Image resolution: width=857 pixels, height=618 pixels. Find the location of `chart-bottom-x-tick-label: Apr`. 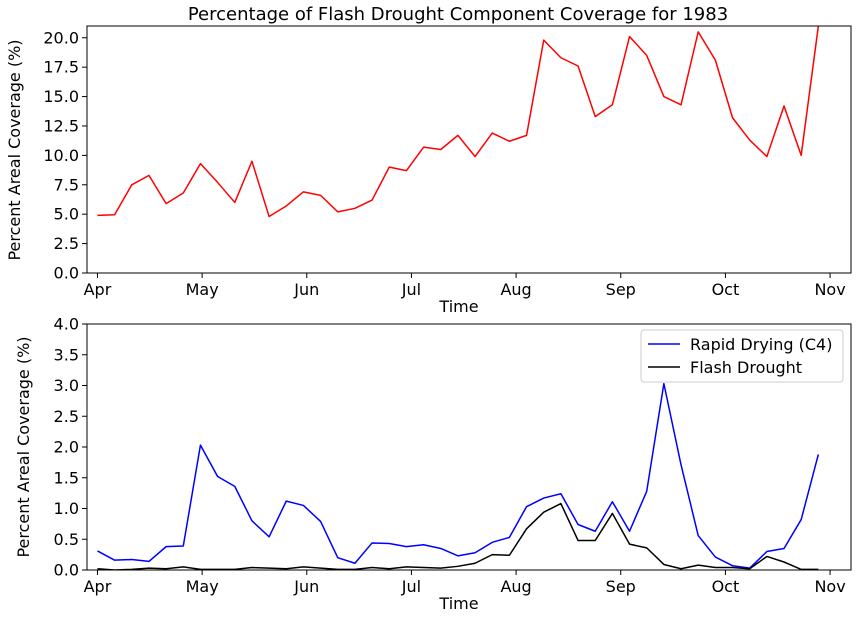

chart-bottom-x-tick-label: Apr is located at coordinates (98, 586).